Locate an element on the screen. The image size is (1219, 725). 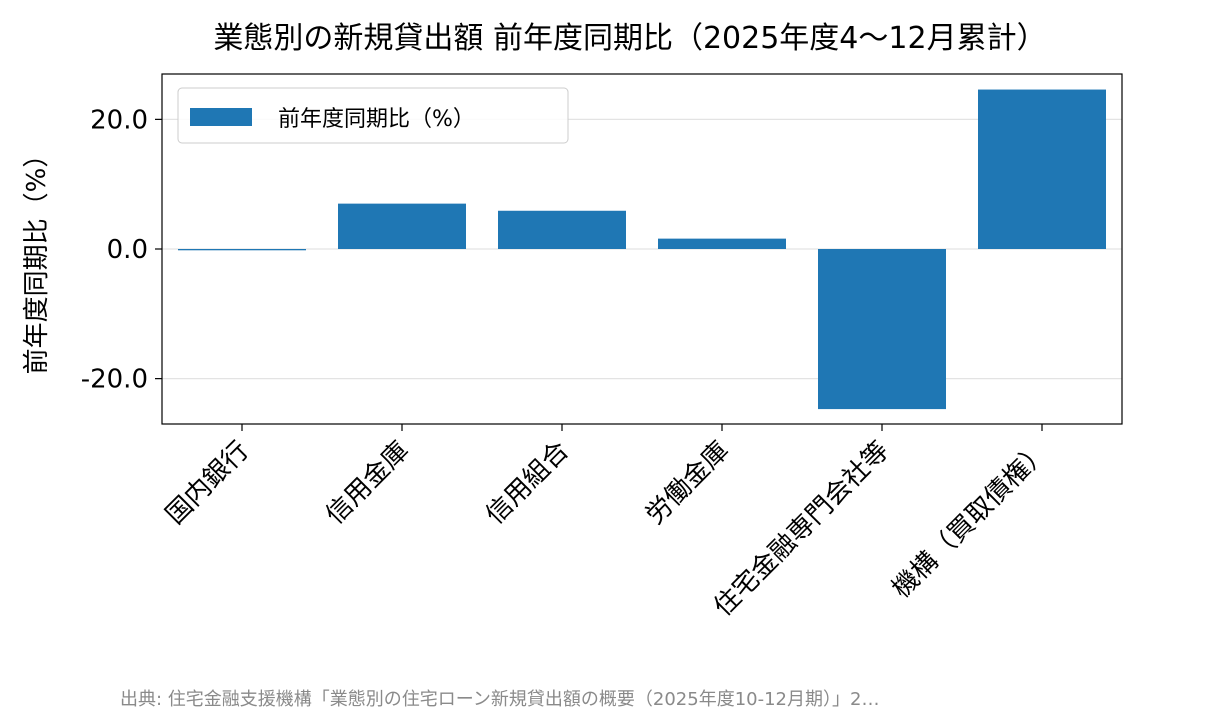
chart-title: 業態別の新規貸出額 前年度同期比（2025年度4〜12月累計） is located at coordinates (629, 38).